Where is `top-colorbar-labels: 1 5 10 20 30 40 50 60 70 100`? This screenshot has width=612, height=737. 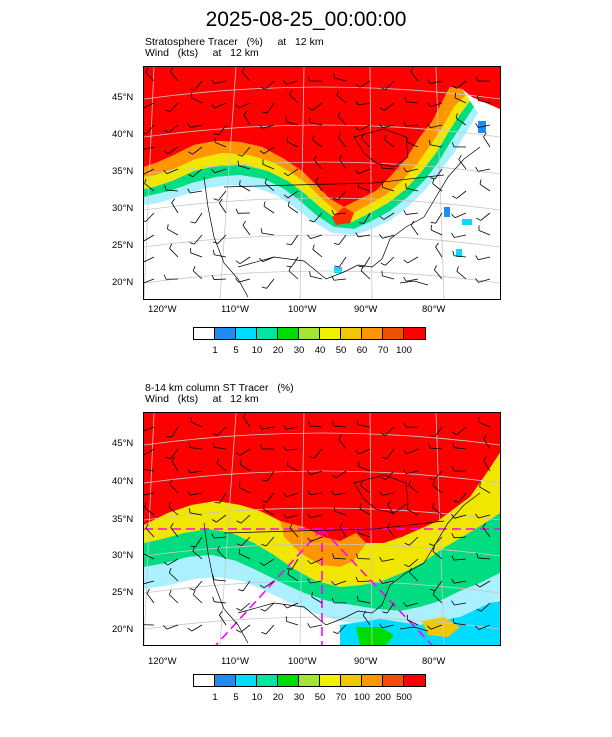 top-colorbar-labels: 1 5 10 20 30 40 50 60 70 100 is located at coordinates (322, 352).